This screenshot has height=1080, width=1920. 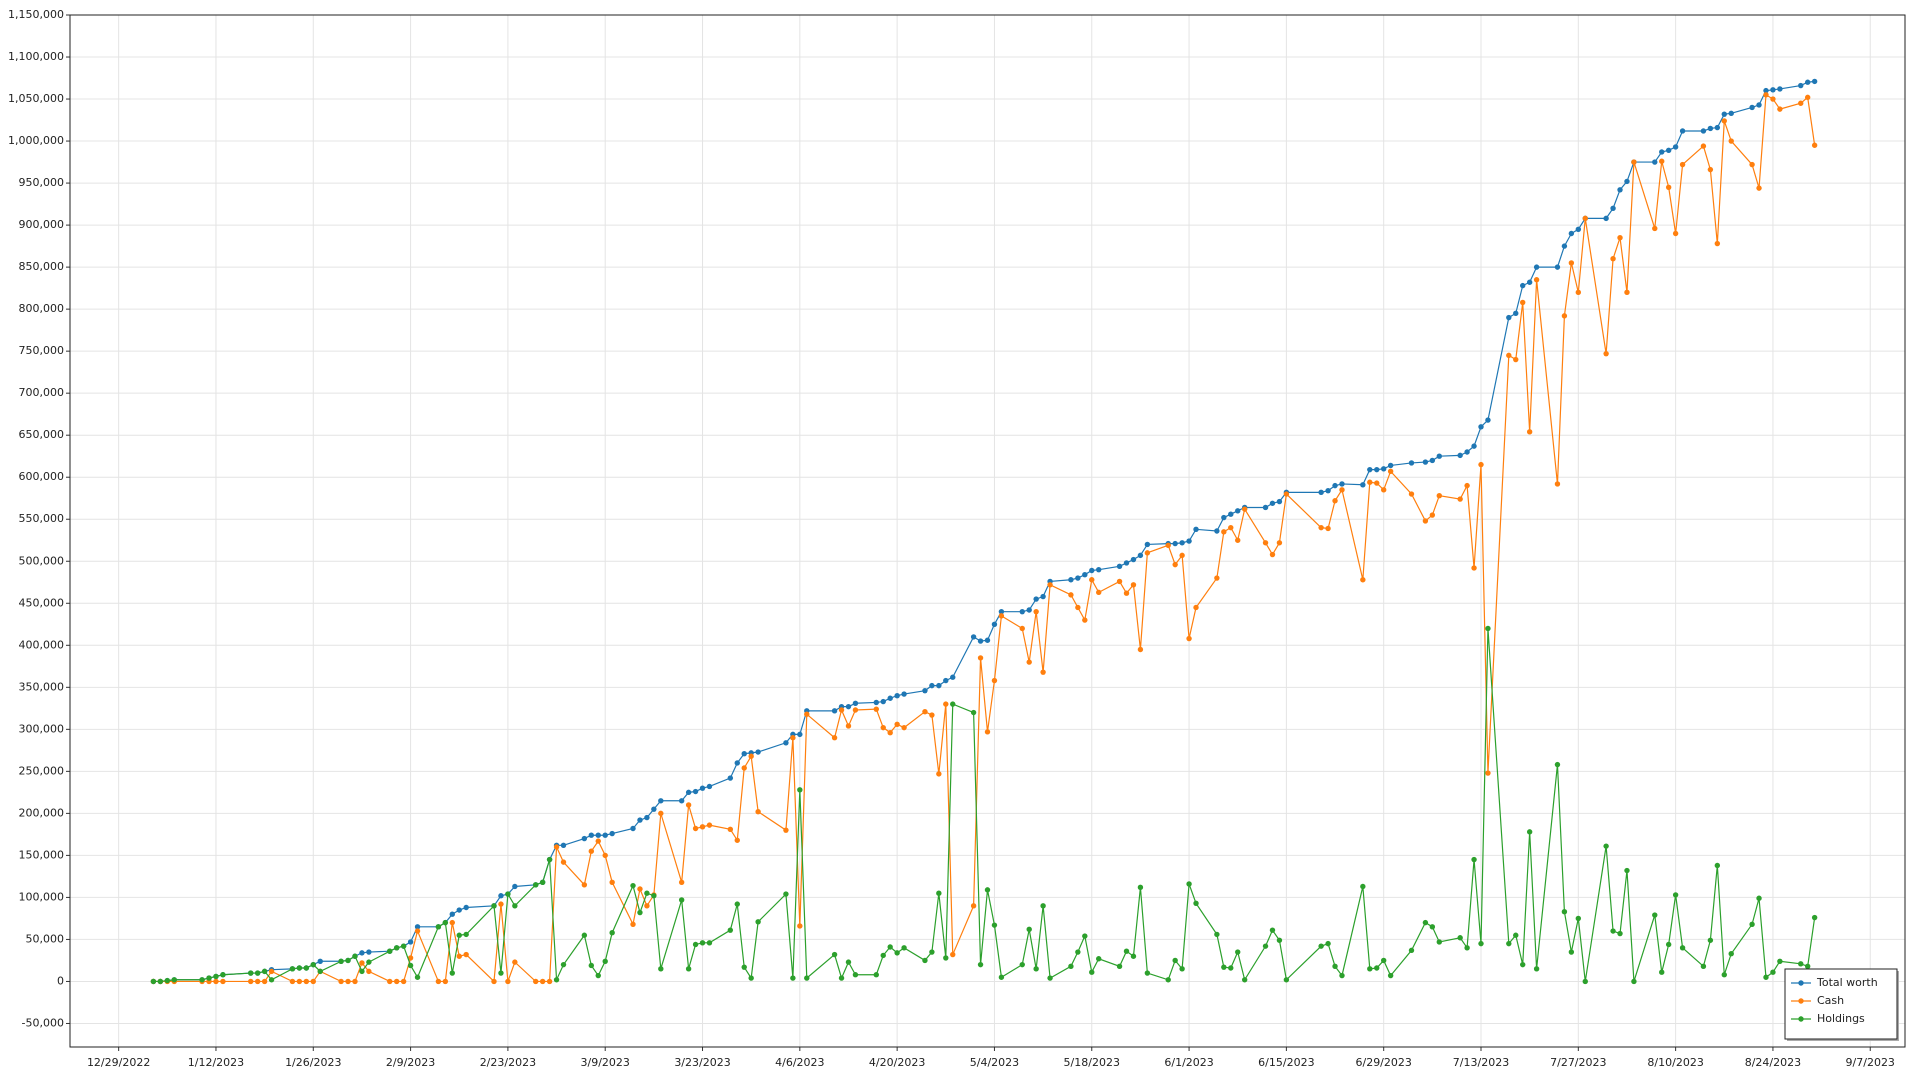 What do you see at coordinates (1383, 1062) in the screenshot?
I see `x-tick-label: 6/29/2023` at bounding box center [1383, 1062].